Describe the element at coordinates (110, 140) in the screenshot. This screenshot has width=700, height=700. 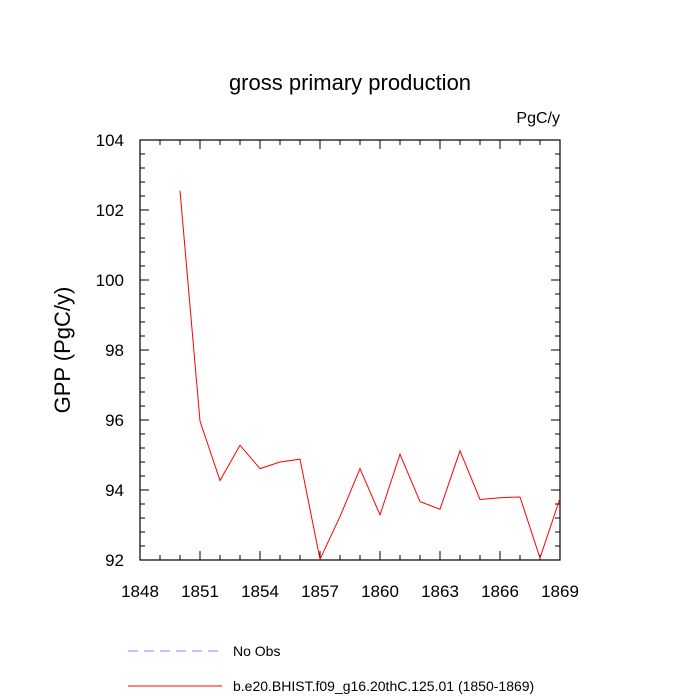
I see `y-tick-label: 104` at that location.